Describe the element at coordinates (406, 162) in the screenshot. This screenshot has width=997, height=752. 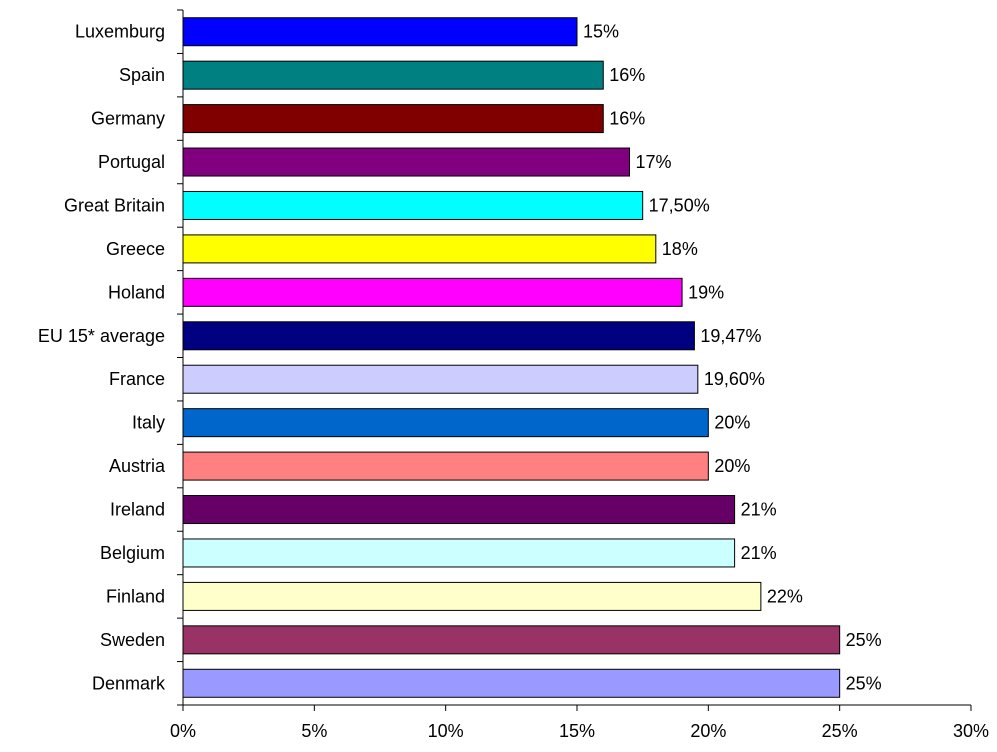
I see `bar-portugal` at that location.